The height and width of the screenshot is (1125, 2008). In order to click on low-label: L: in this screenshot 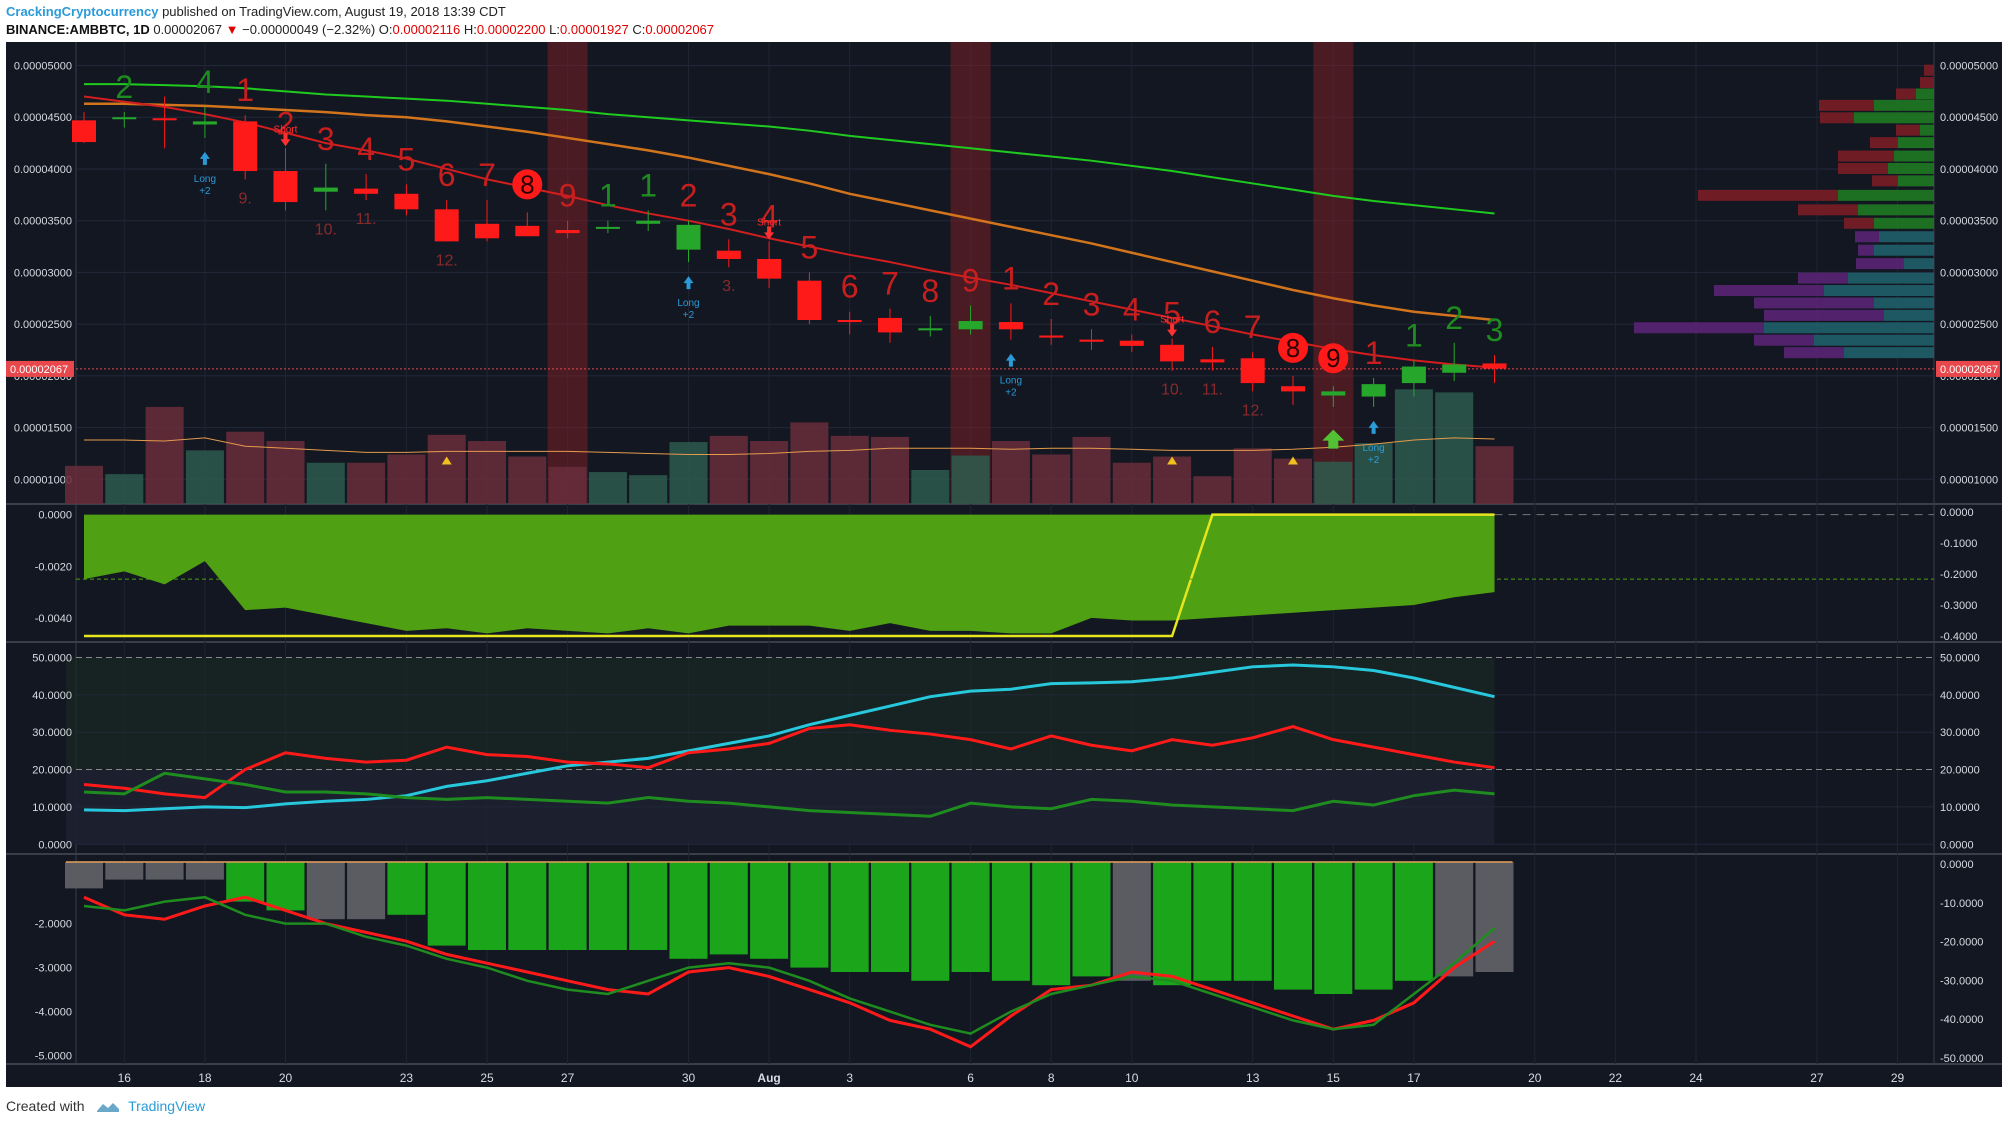, I will do `click(555, 29)`.